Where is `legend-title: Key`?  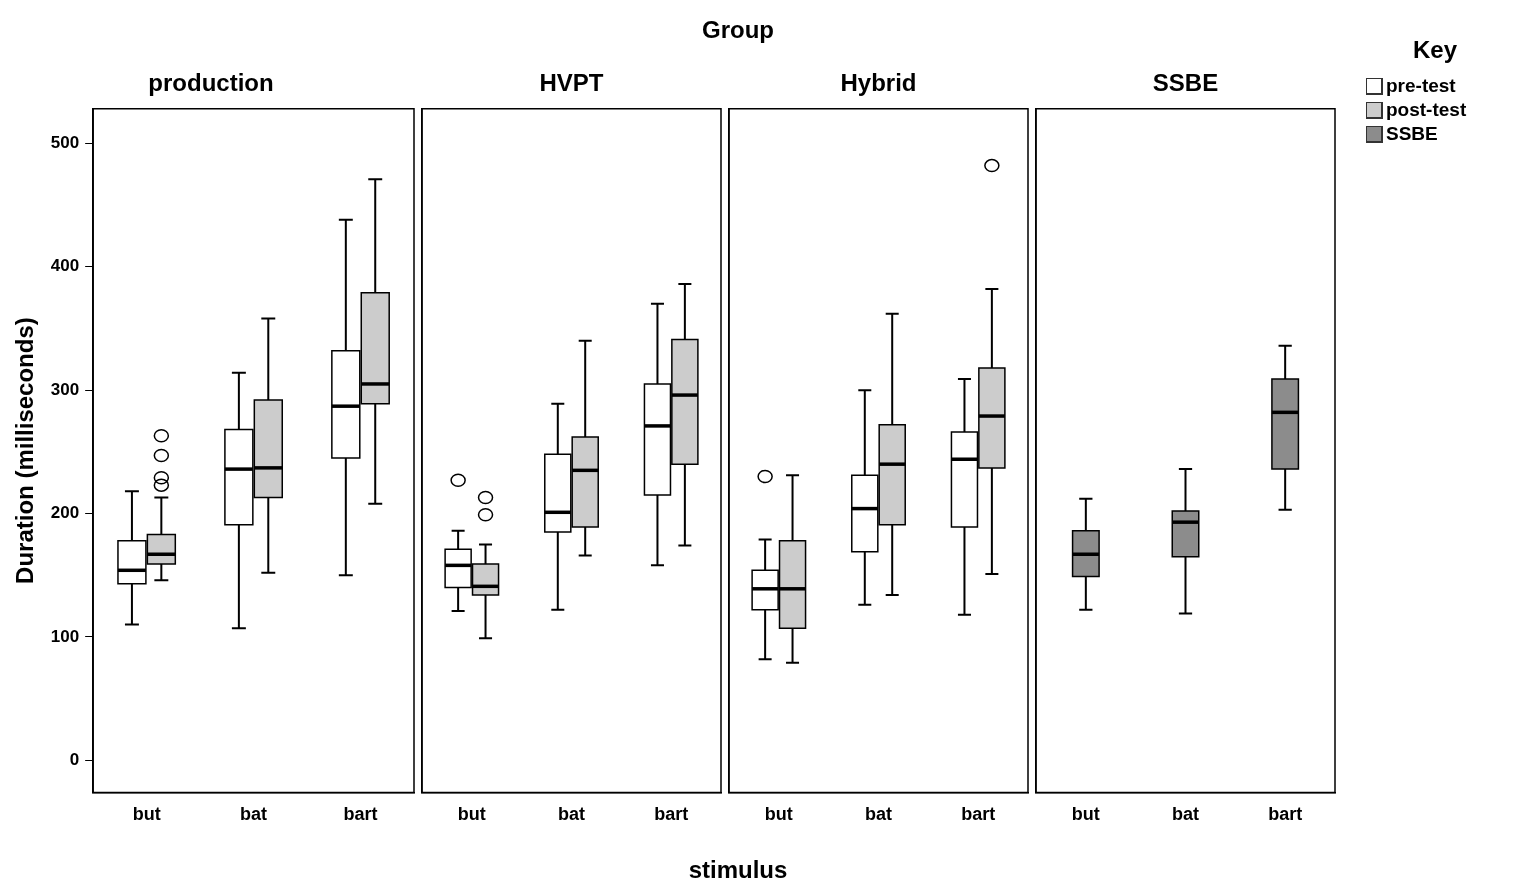 legend-title: Key is located at coordinates (1435, 50).